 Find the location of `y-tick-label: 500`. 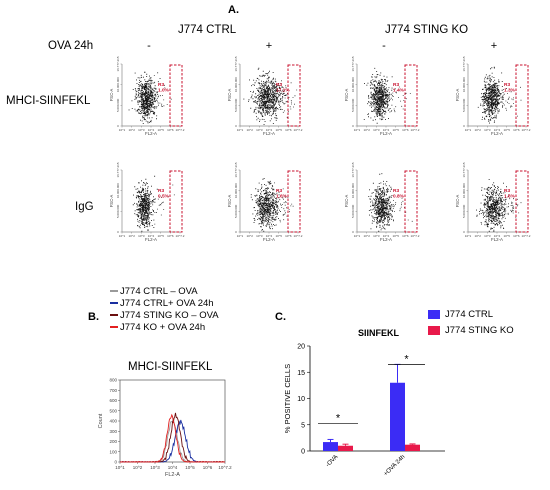

y-tick-label: 500 is located at coordinates (113, 410).